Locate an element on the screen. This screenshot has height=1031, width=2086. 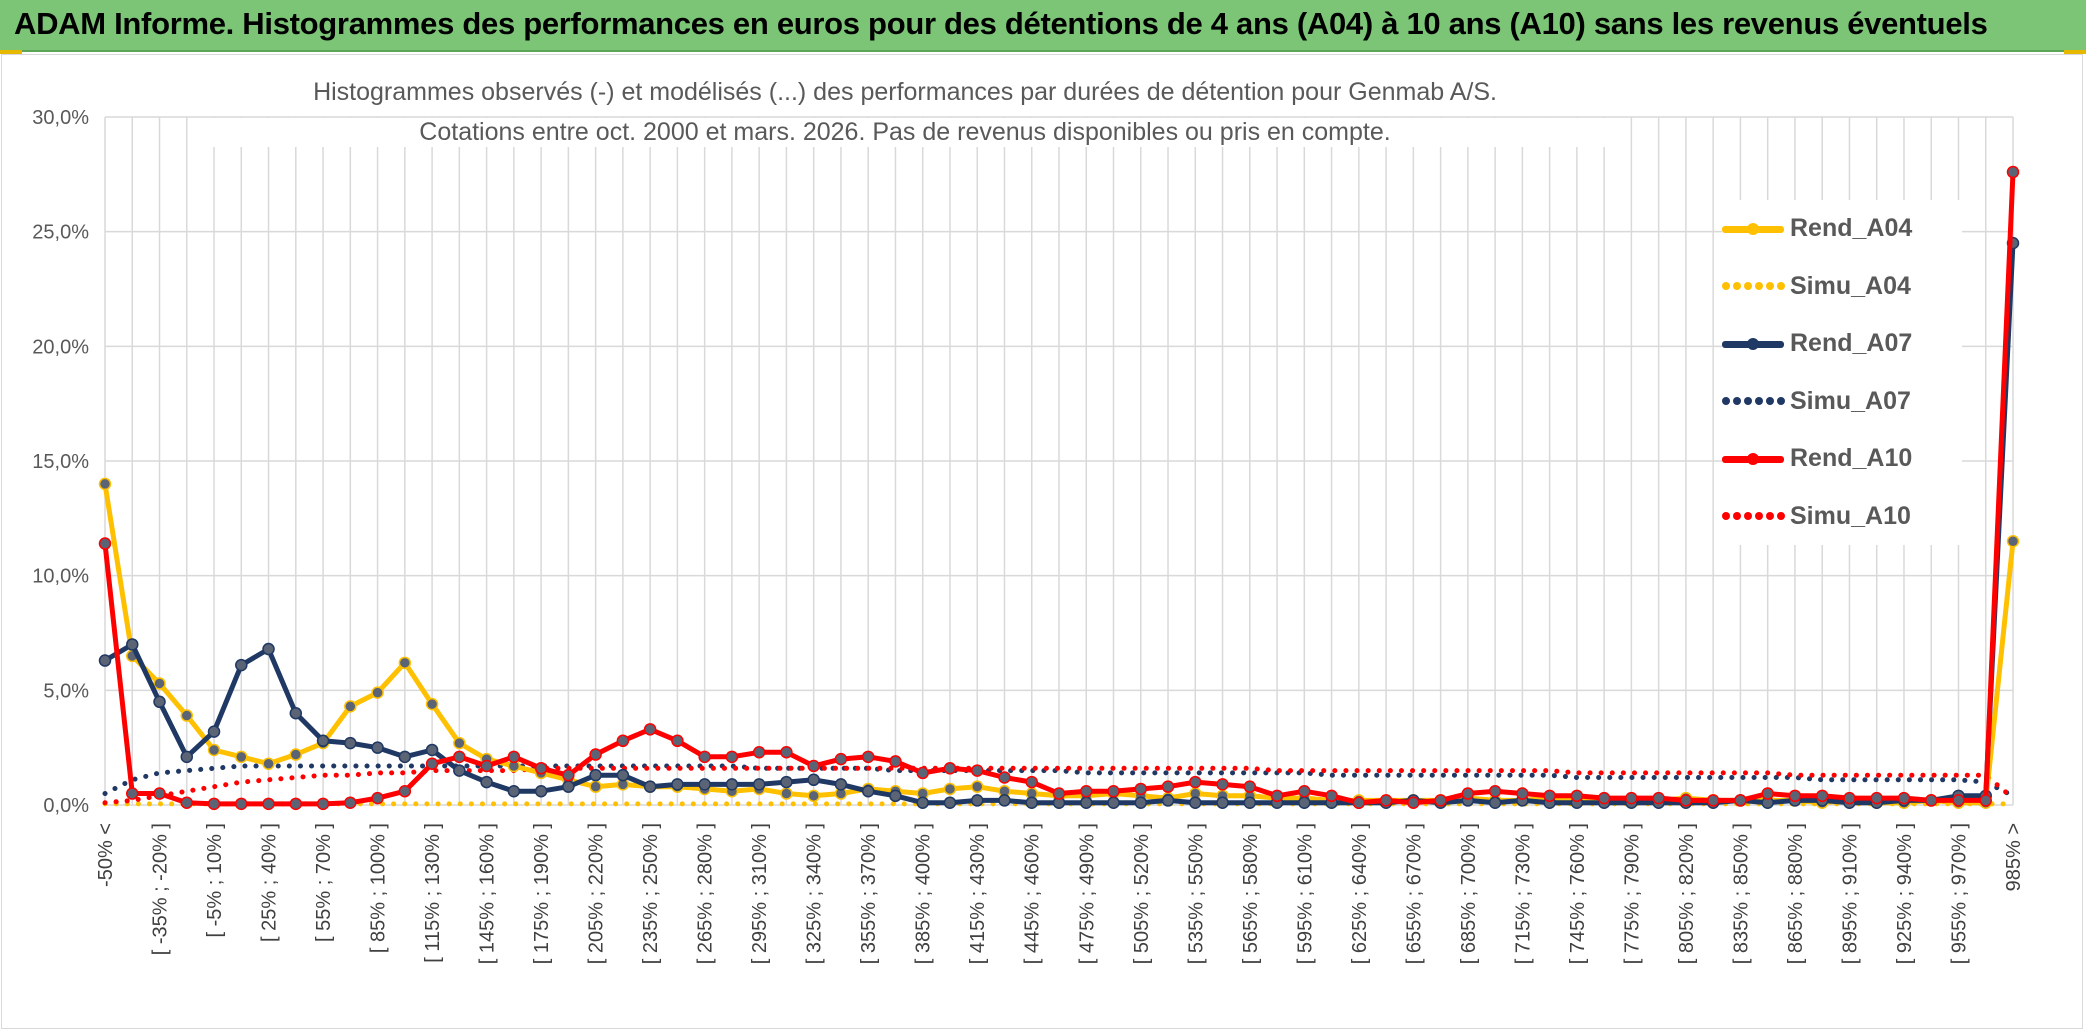
legend-item: Simu_A04 is located at coordinates (1842, 287).